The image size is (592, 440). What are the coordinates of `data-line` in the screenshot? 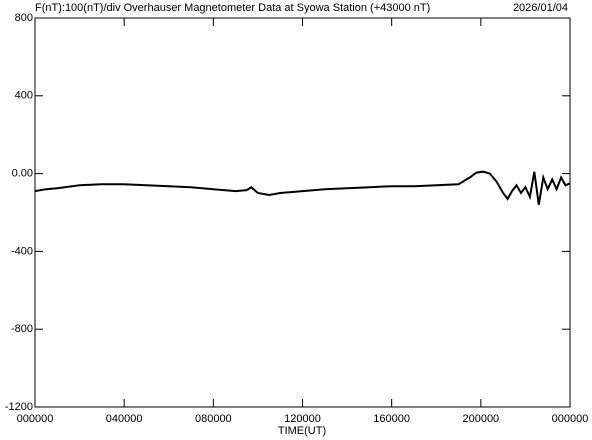 It's located at (302, 187).